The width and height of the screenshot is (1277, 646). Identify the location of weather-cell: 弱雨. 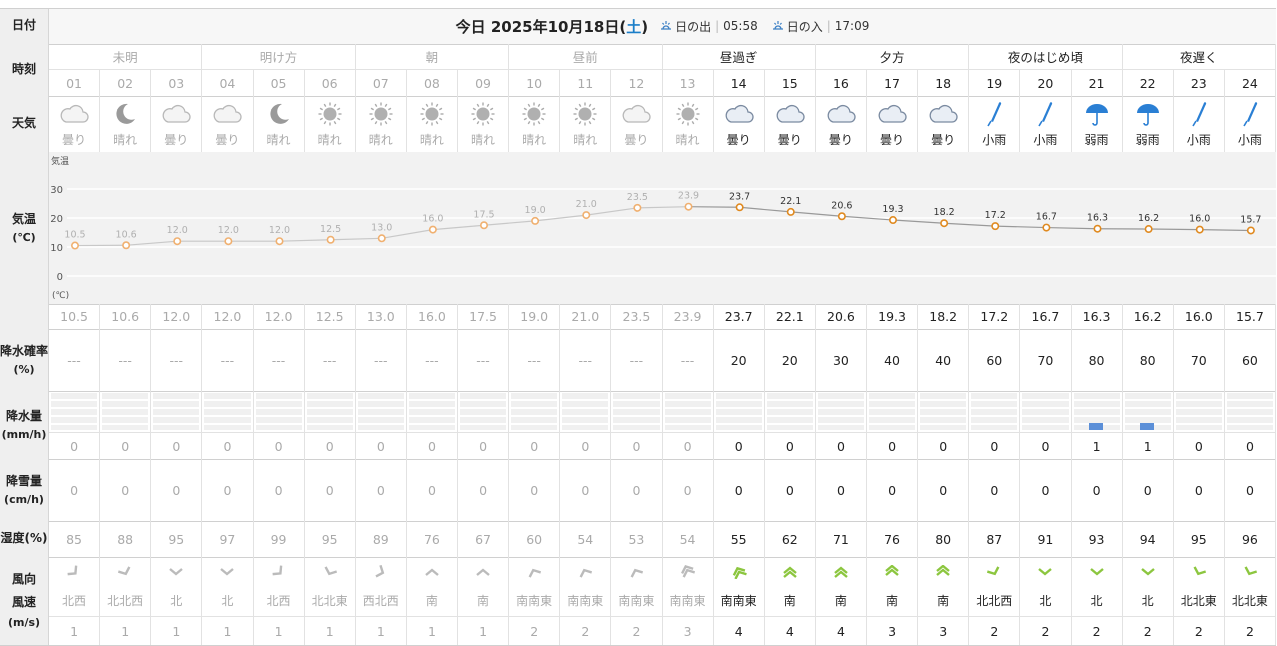
(1097, 124).